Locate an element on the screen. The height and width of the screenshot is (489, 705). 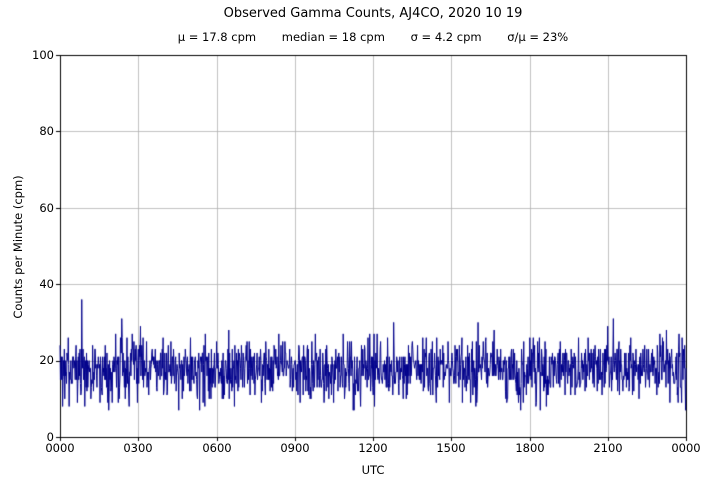
chart-title: Observed Gamma Counts, AJ4CO, 2020 10 19 is located at coordinates (373, 13).